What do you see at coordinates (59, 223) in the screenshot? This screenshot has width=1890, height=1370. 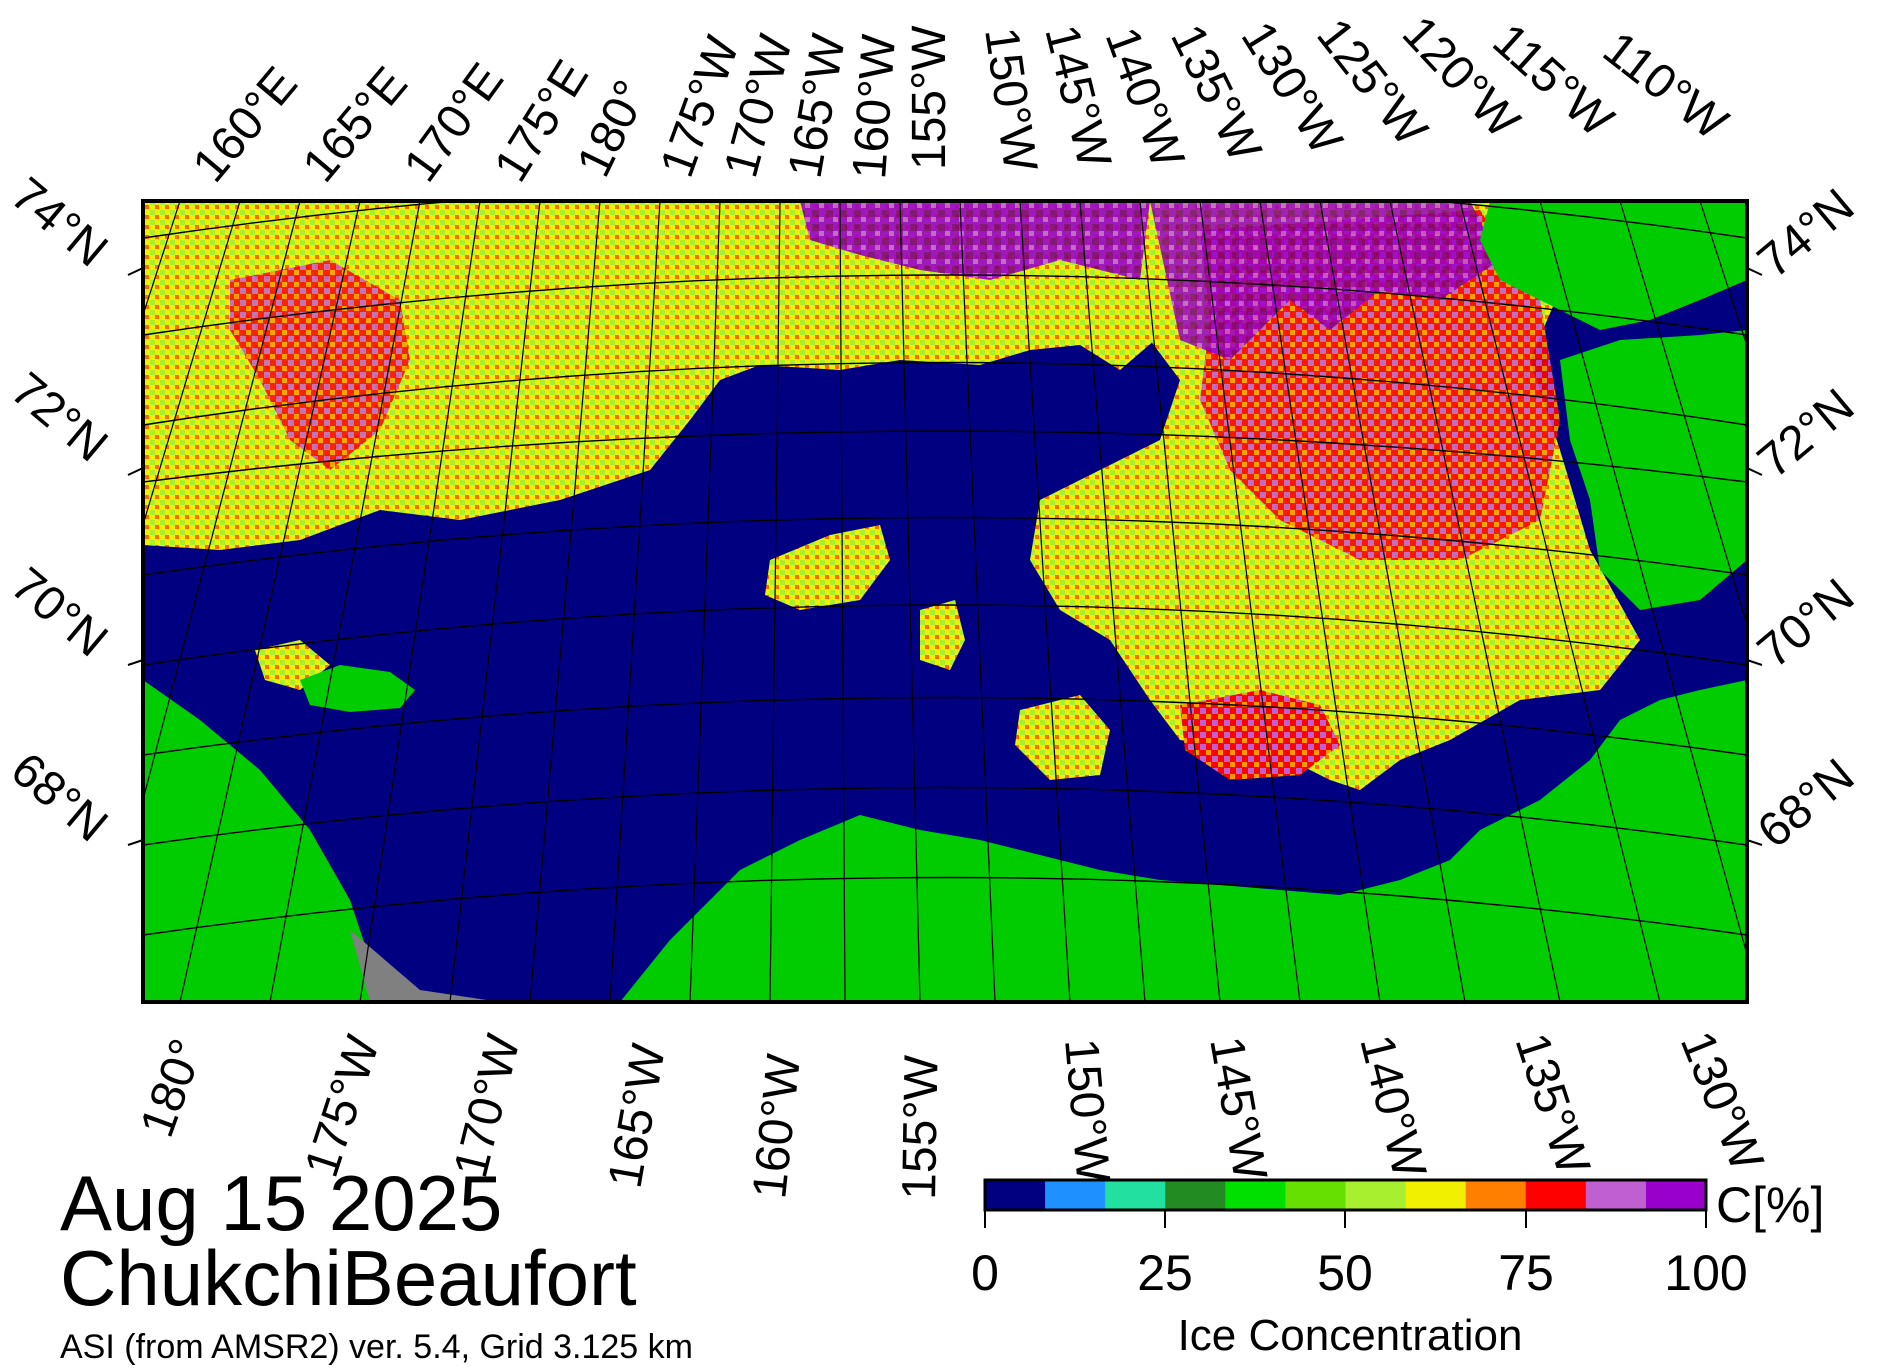 I see `left-lat-label: 74°N` at bounding box center [59, 223].